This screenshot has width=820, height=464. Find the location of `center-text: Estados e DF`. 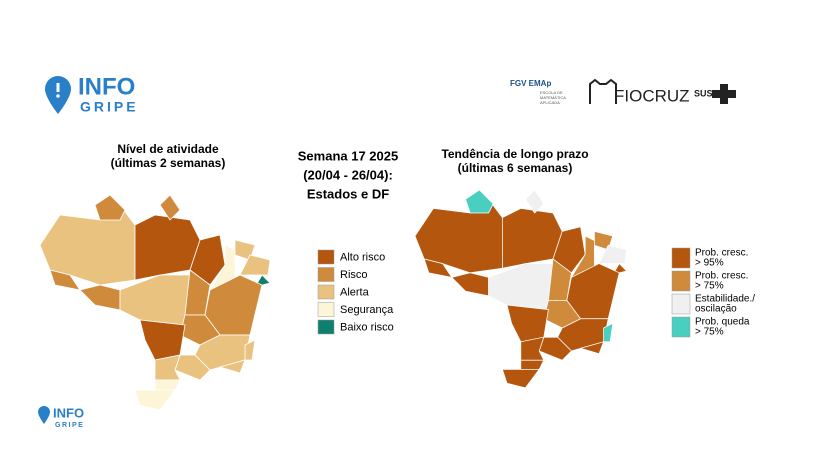

center-text: Estados e DF is located at coordinates (348, 193).